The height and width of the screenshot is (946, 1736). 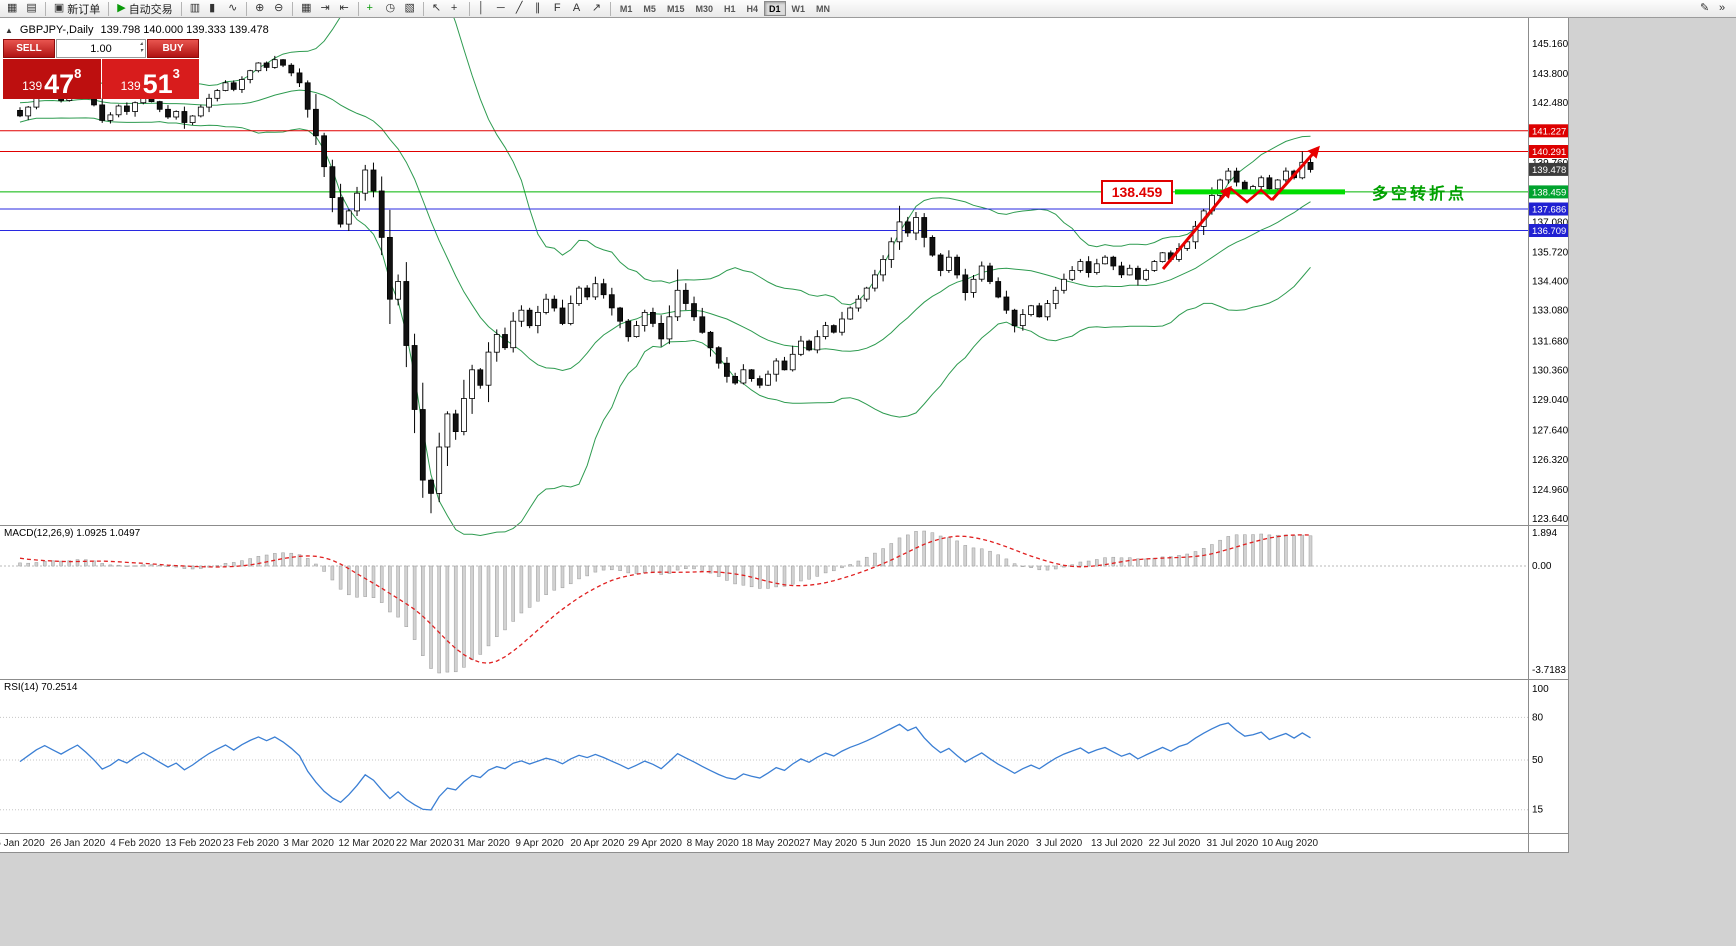 I want to click on indicators-list-button: +, so click(x=372, y=9).